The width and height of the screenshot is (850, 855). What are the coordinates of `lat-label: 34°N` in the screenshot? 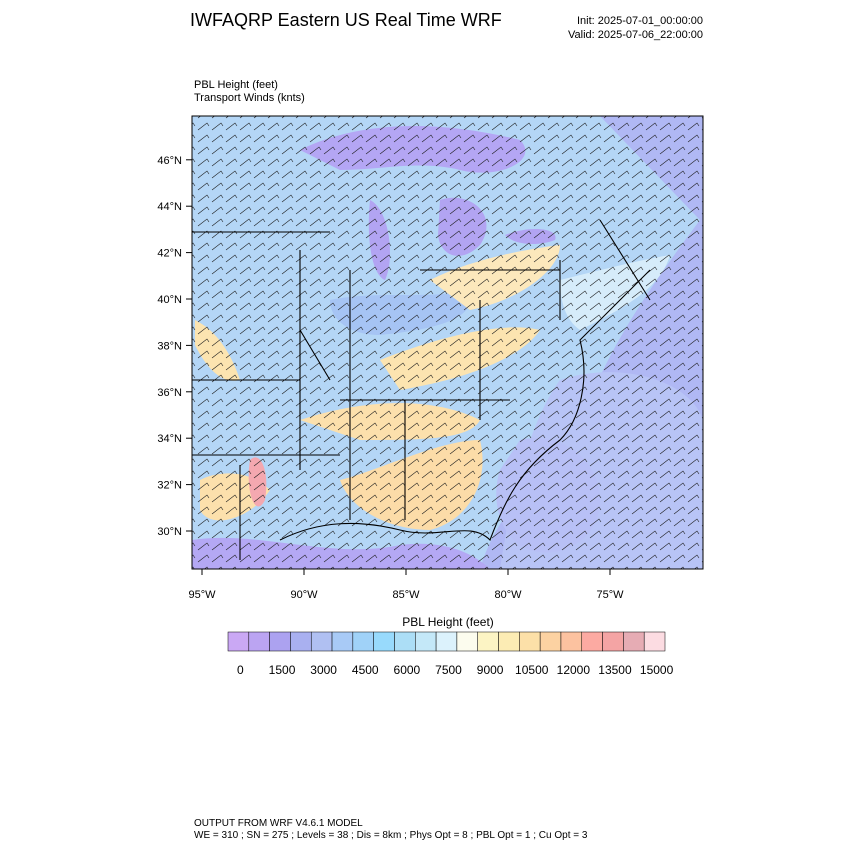 It's located at (169, 439).